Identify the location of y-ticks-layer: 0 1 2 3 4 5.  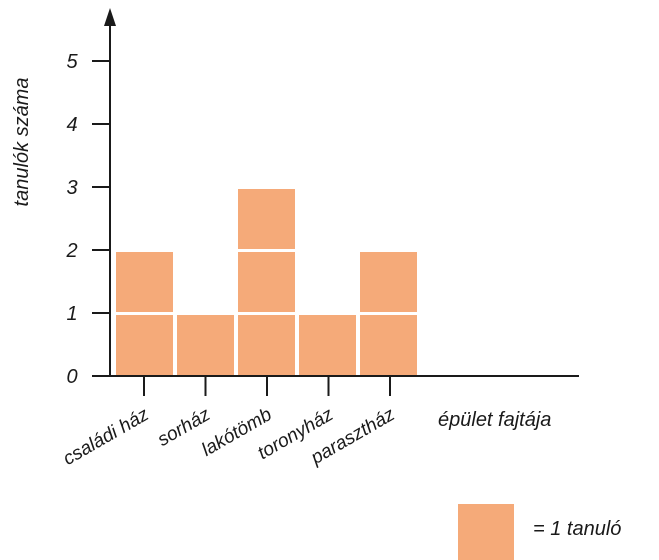
(87, 219).